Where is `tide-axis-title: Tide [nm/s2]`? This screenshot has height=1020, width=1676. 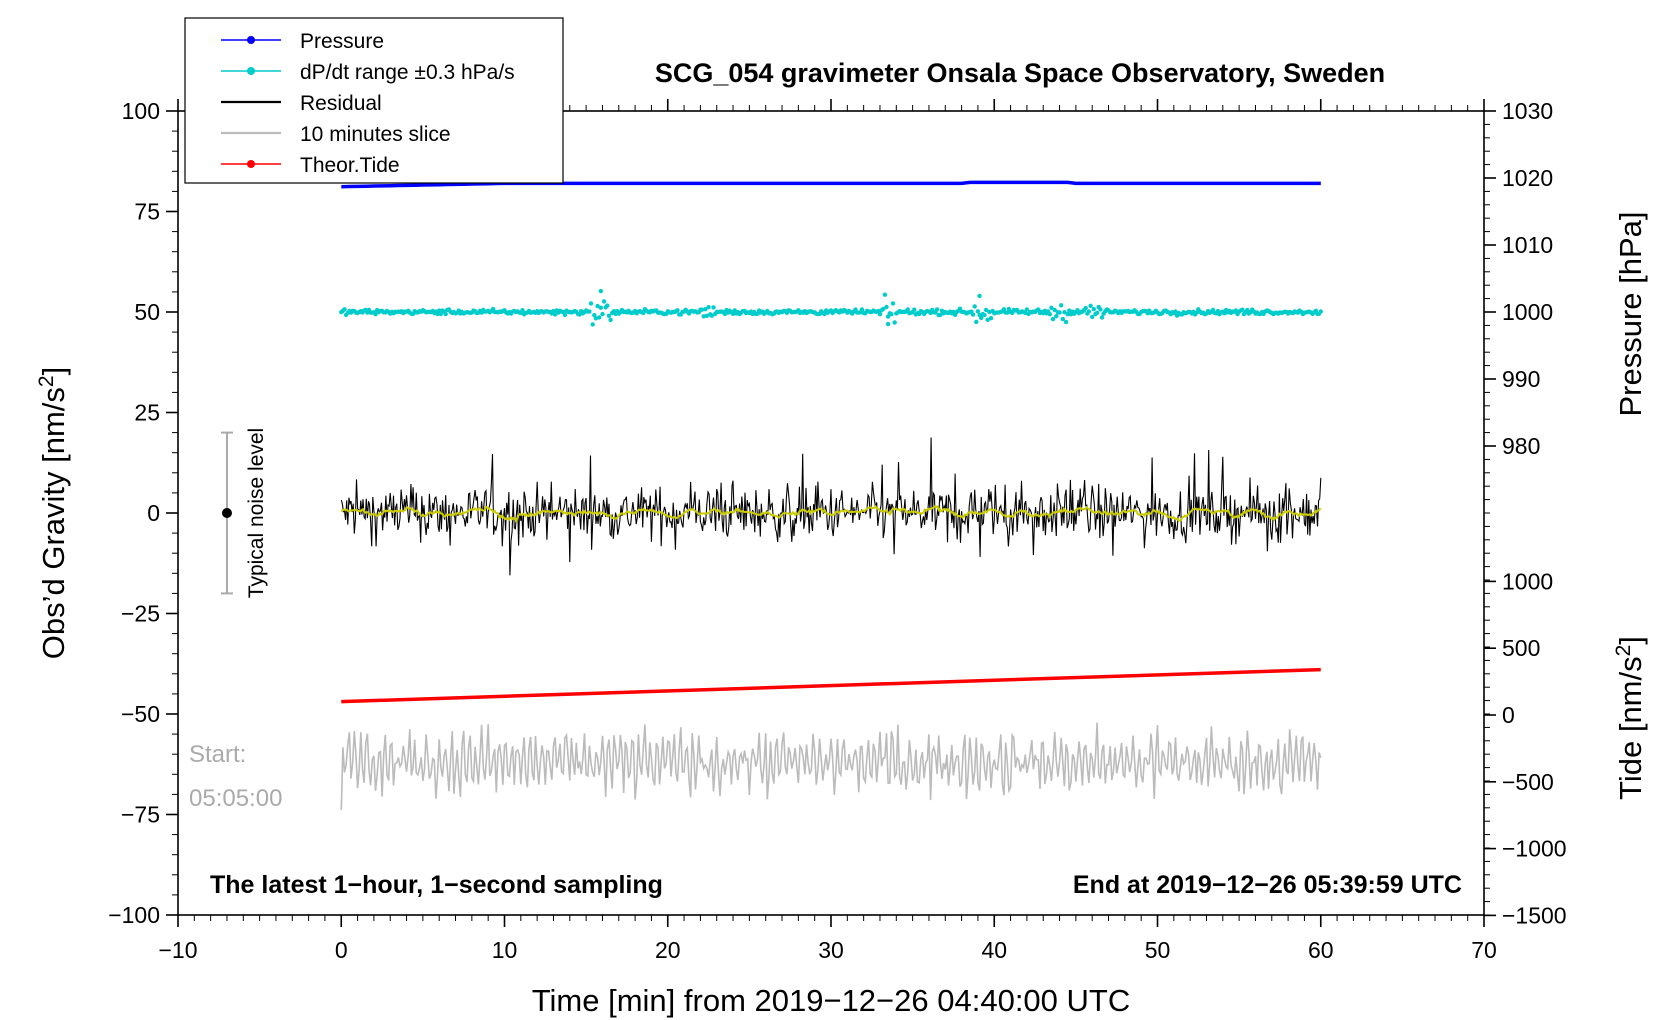 tide-axis-title: Tide [nm/s2] is located at coordinates (1630, 718).